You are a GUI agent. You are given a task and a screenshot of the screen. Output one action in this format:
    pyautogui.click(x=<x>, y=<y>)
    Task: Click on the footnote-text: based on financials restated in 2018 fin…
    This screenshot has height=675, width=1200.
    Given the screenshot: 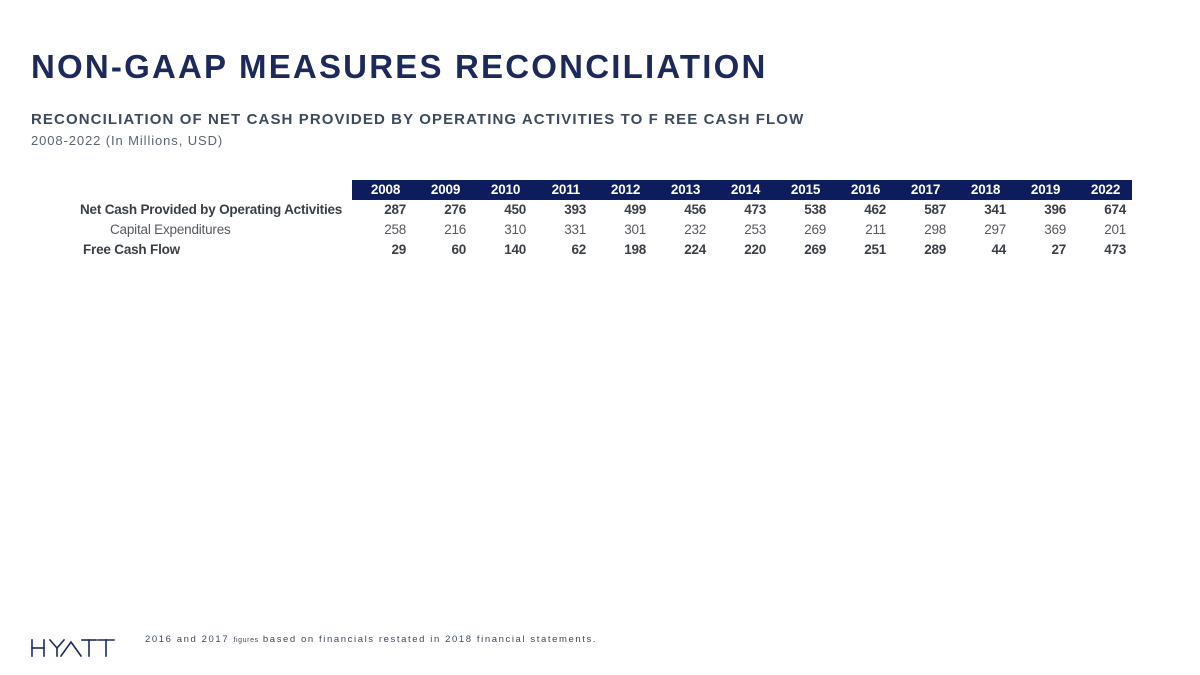 What is the action you would take?
    pyautogui.click(x=430, y=639)
    